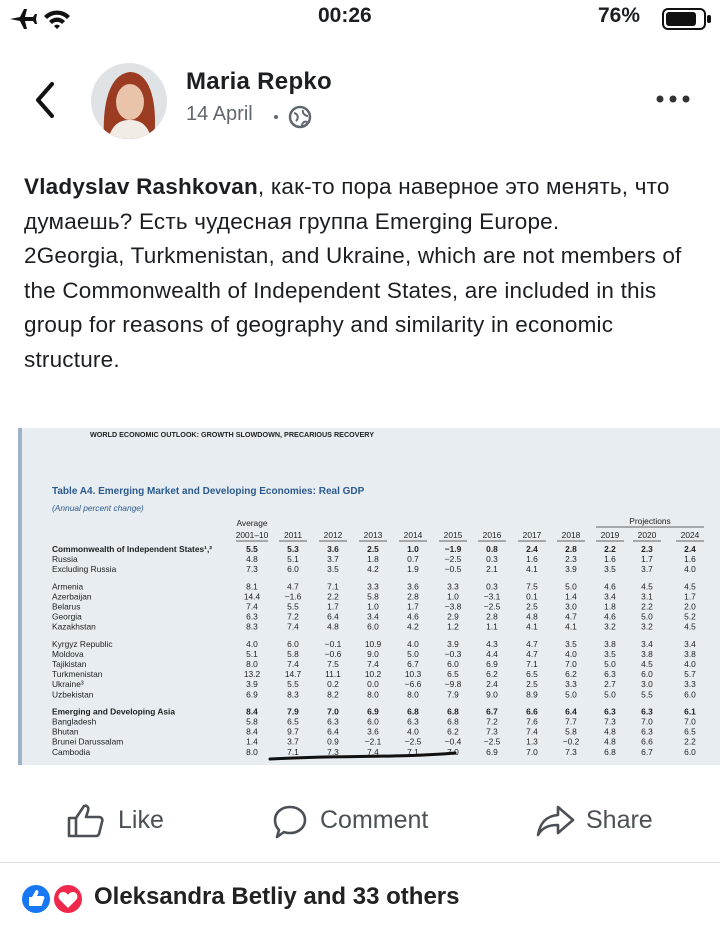  What do you see at coordinates (68, 654) in the screenshot?
I see `row-label: Moldova` at bounding box center [68, 654].